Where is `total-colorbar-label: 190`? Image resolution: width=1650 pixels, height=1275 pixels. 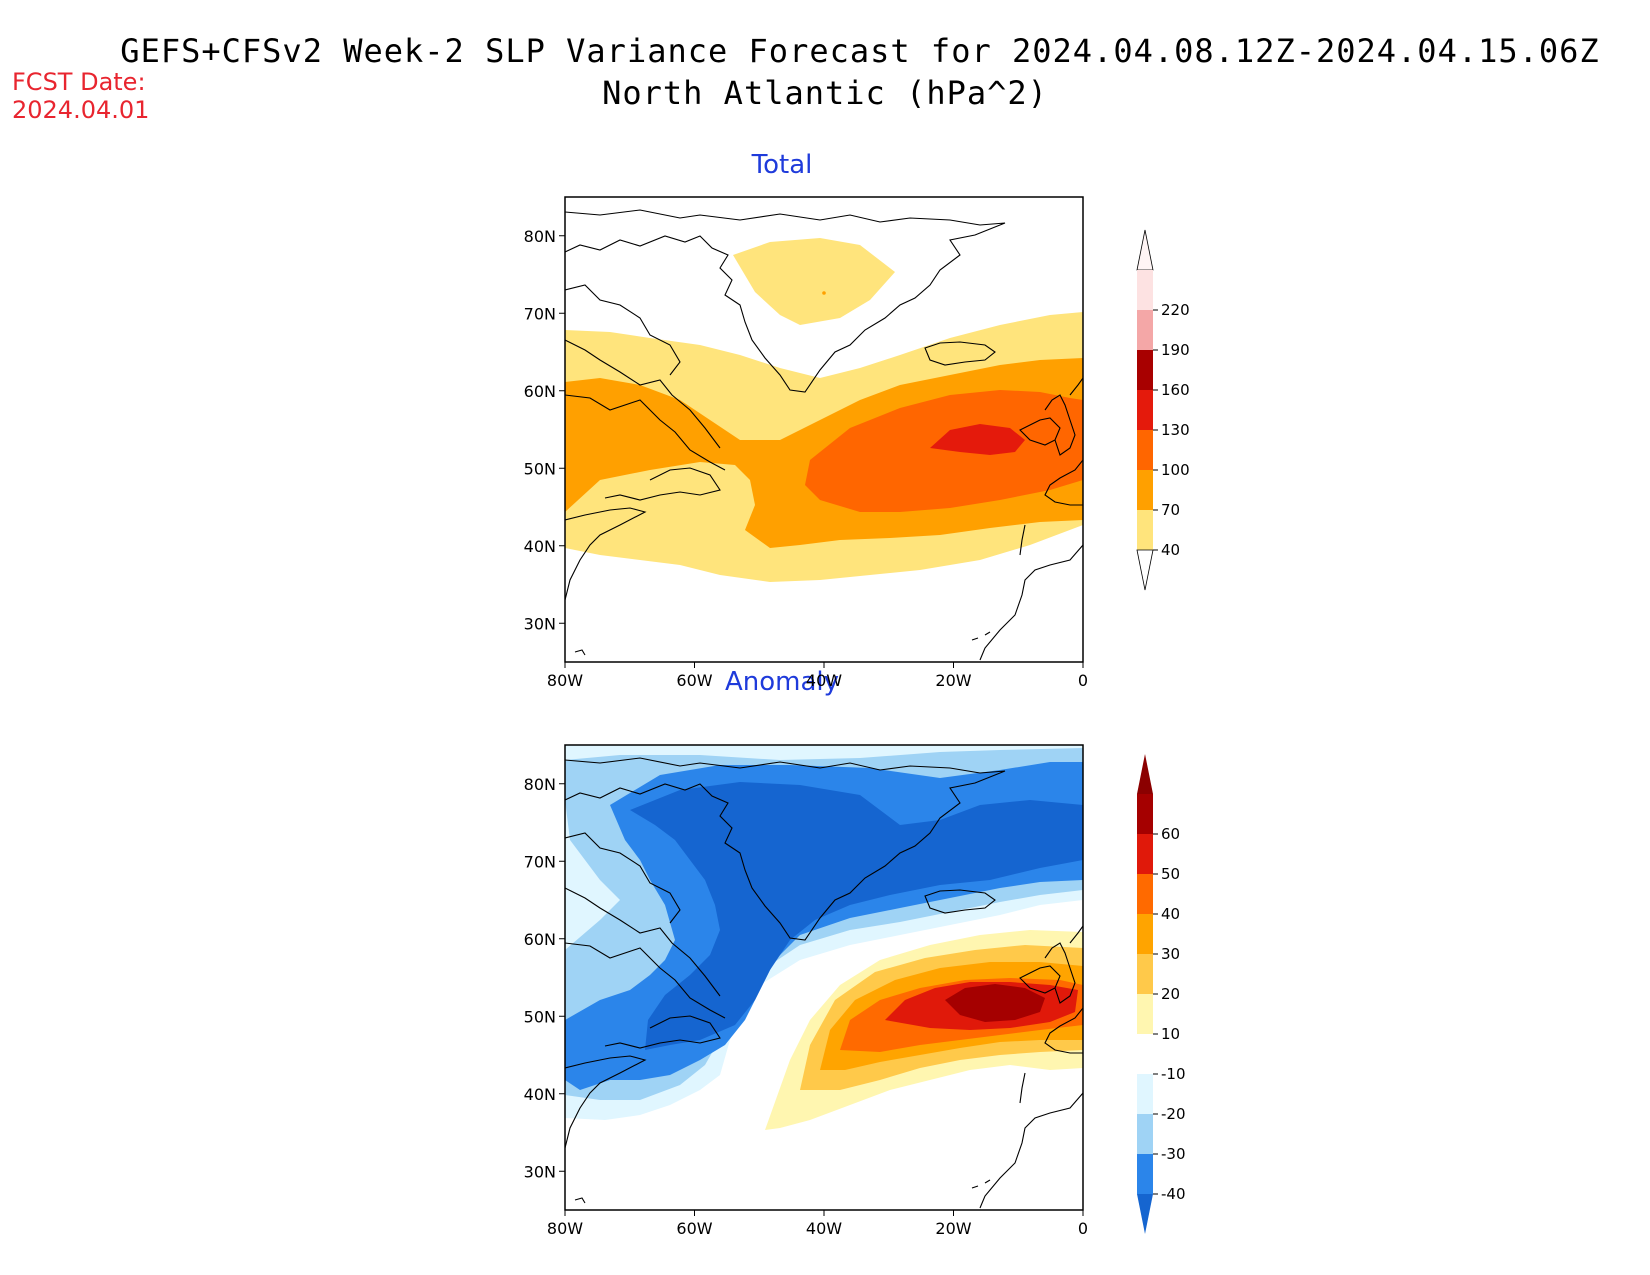
total-colorbar-label: 190 is located at coordinates (1175, 350).